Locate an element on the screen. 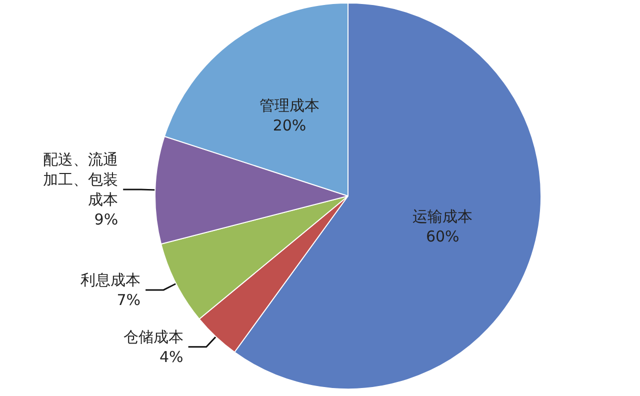  slice-label: 仓储成本 is located at coordinates (153, 337).